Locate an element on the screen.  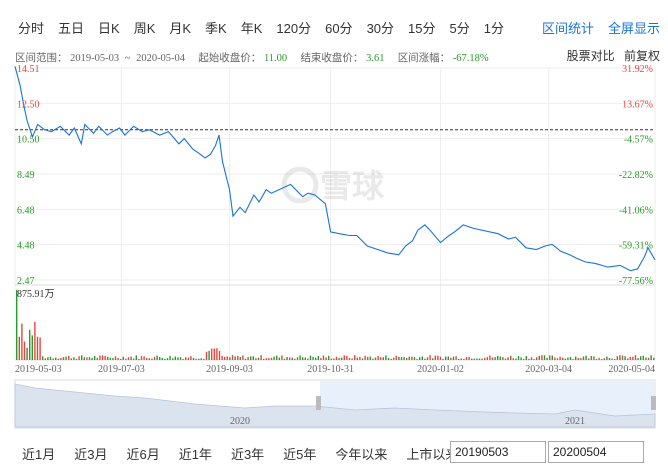
x-tick-label: 2020-01-02 is located at coordinates (440, 369).